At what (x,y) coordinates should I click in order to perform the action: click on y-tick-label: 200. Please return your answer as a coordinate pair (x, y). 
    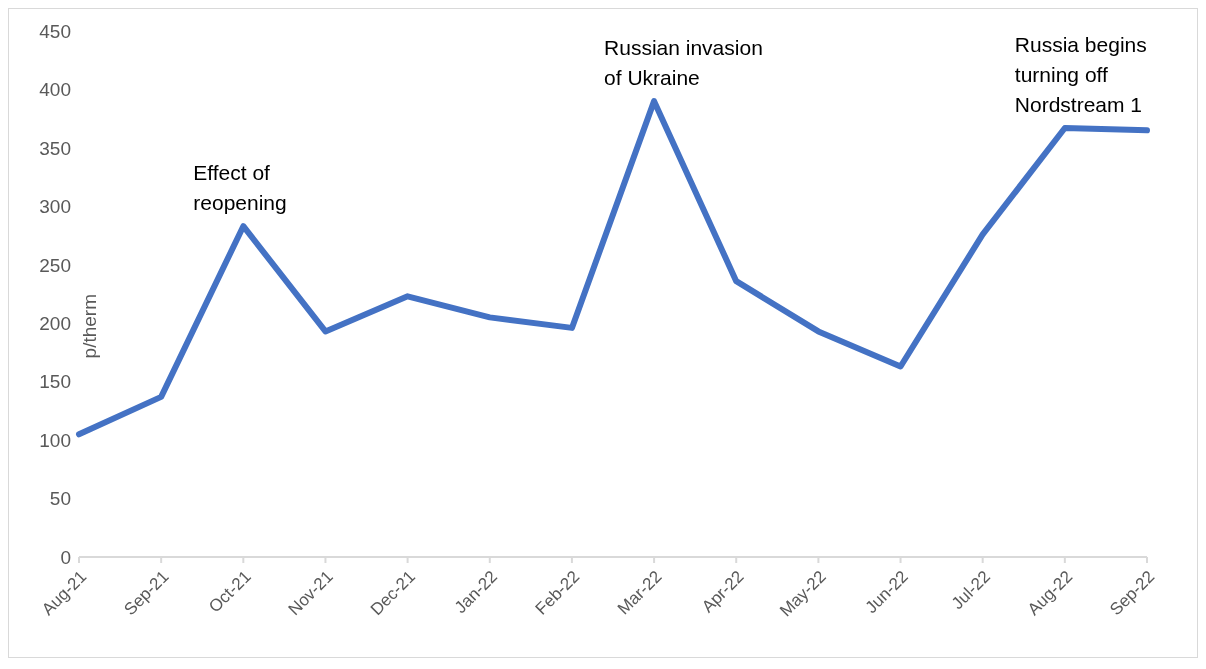
    Looking at the image, I should click on (55, 323).